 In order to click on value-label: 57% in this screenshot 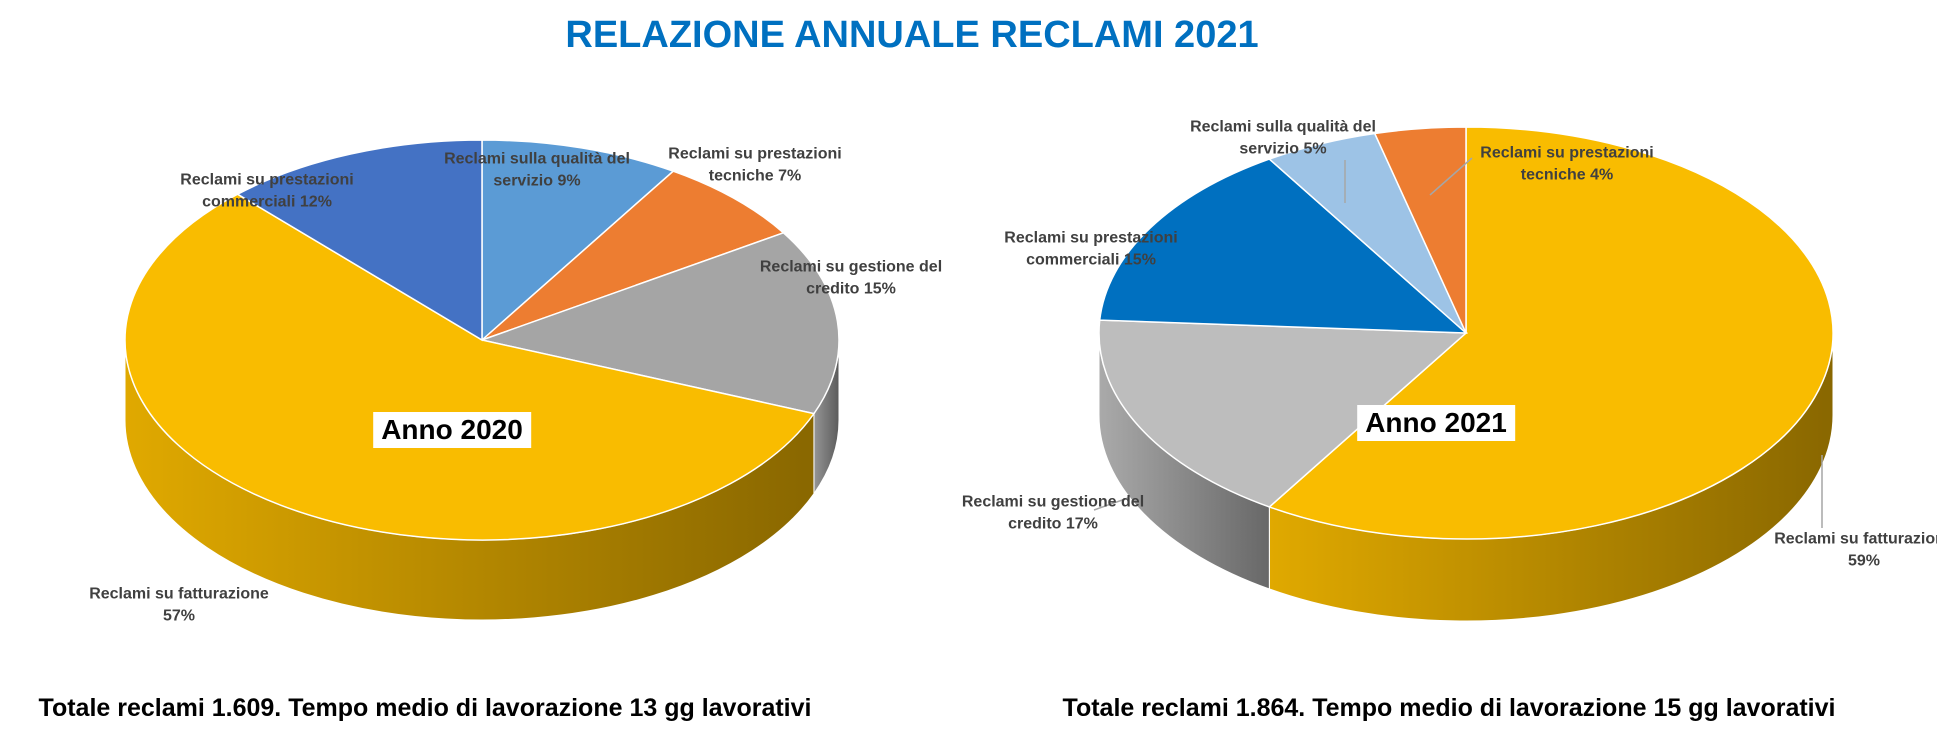, I will do `click(179, 615)`.